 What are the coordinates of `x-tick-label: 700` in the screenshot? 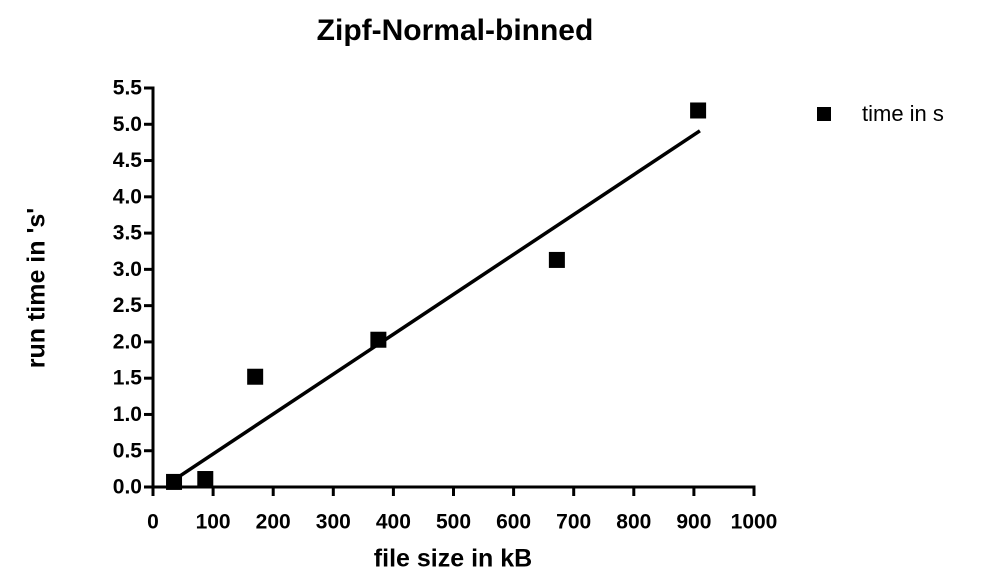 It's located at (573, 522).